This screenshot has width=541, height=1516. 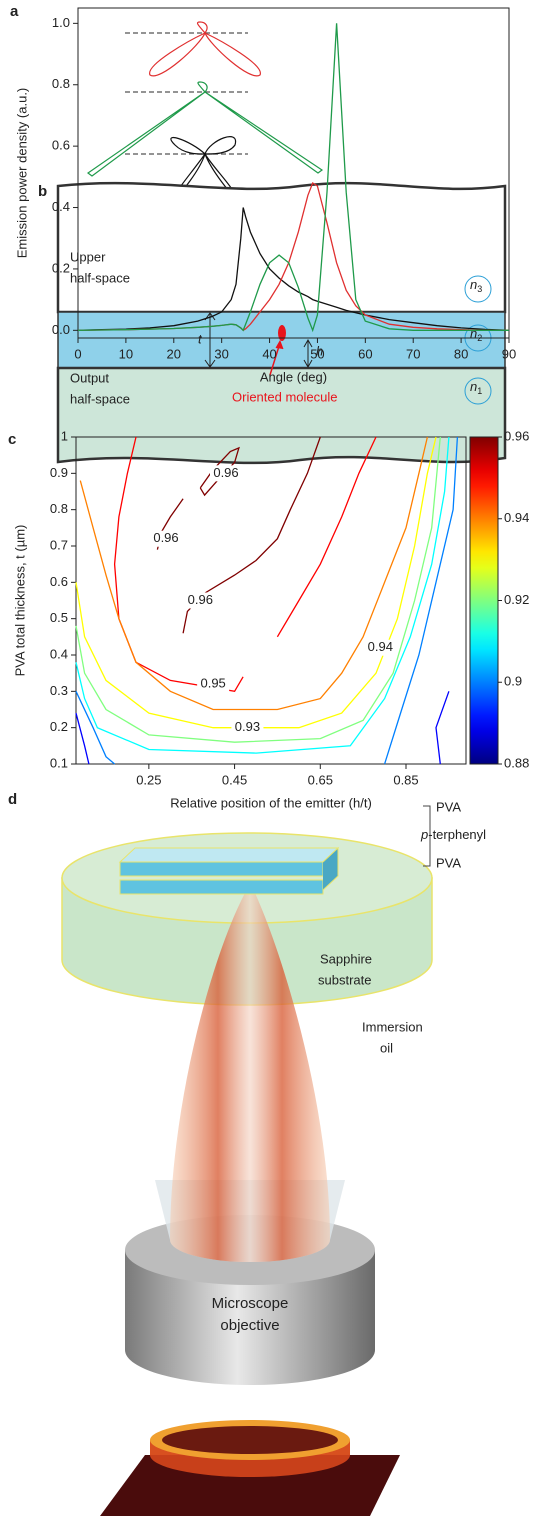 I want to click on x-tick-label: 0, so click(x=77, y=353).